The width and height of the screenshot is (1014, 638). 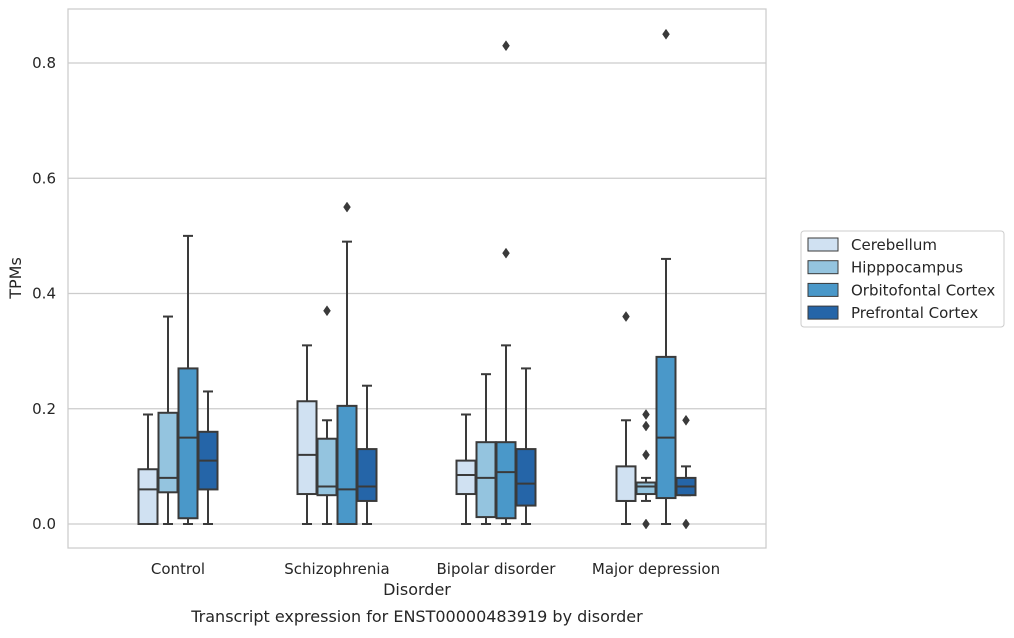 I want to click on x-tick-label: Control, so click(x=178, y=569).